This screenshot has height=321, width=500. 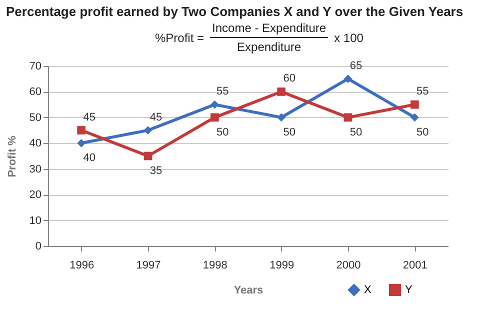 I want to click on data-label: 65, so click(x=356, y=66).